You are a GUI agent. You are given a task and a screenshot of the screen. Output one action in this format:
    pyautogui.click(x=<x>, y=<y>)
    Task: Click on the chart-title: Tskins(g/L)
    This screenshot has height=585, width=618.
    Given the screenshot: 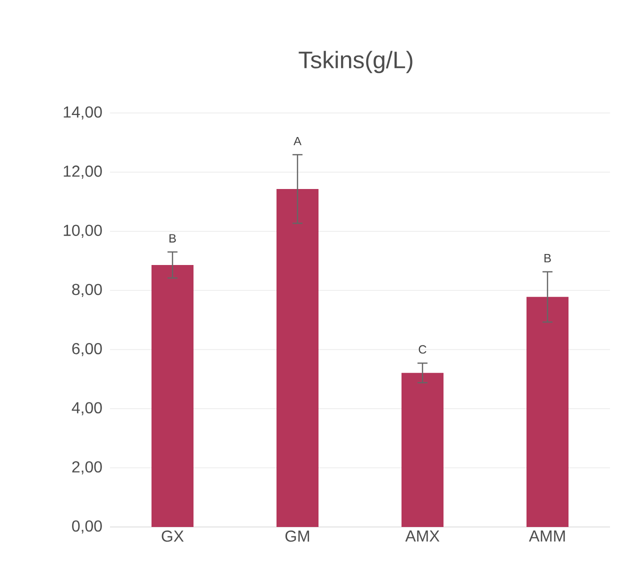 What is the action you would take?
    pyautogui.click(x=355, y=62)
    